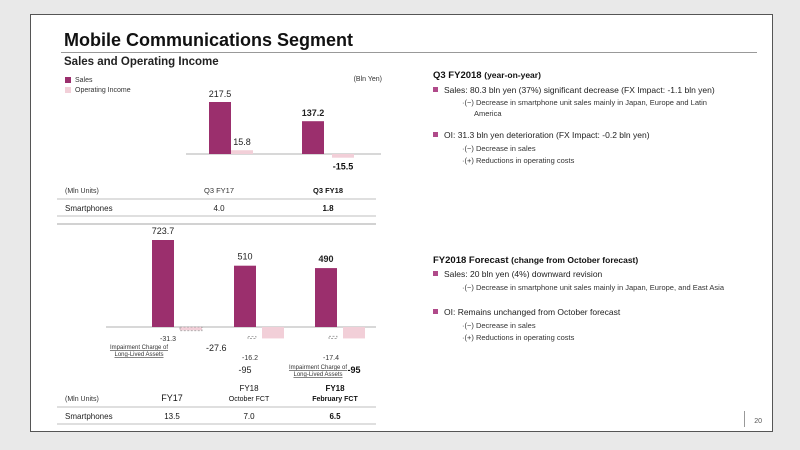  What do you see at coordinates (335, 399) in the screenshot?
I see `category-line2-fy18-february-fct: February FCT` at bounding box center [335, 399].